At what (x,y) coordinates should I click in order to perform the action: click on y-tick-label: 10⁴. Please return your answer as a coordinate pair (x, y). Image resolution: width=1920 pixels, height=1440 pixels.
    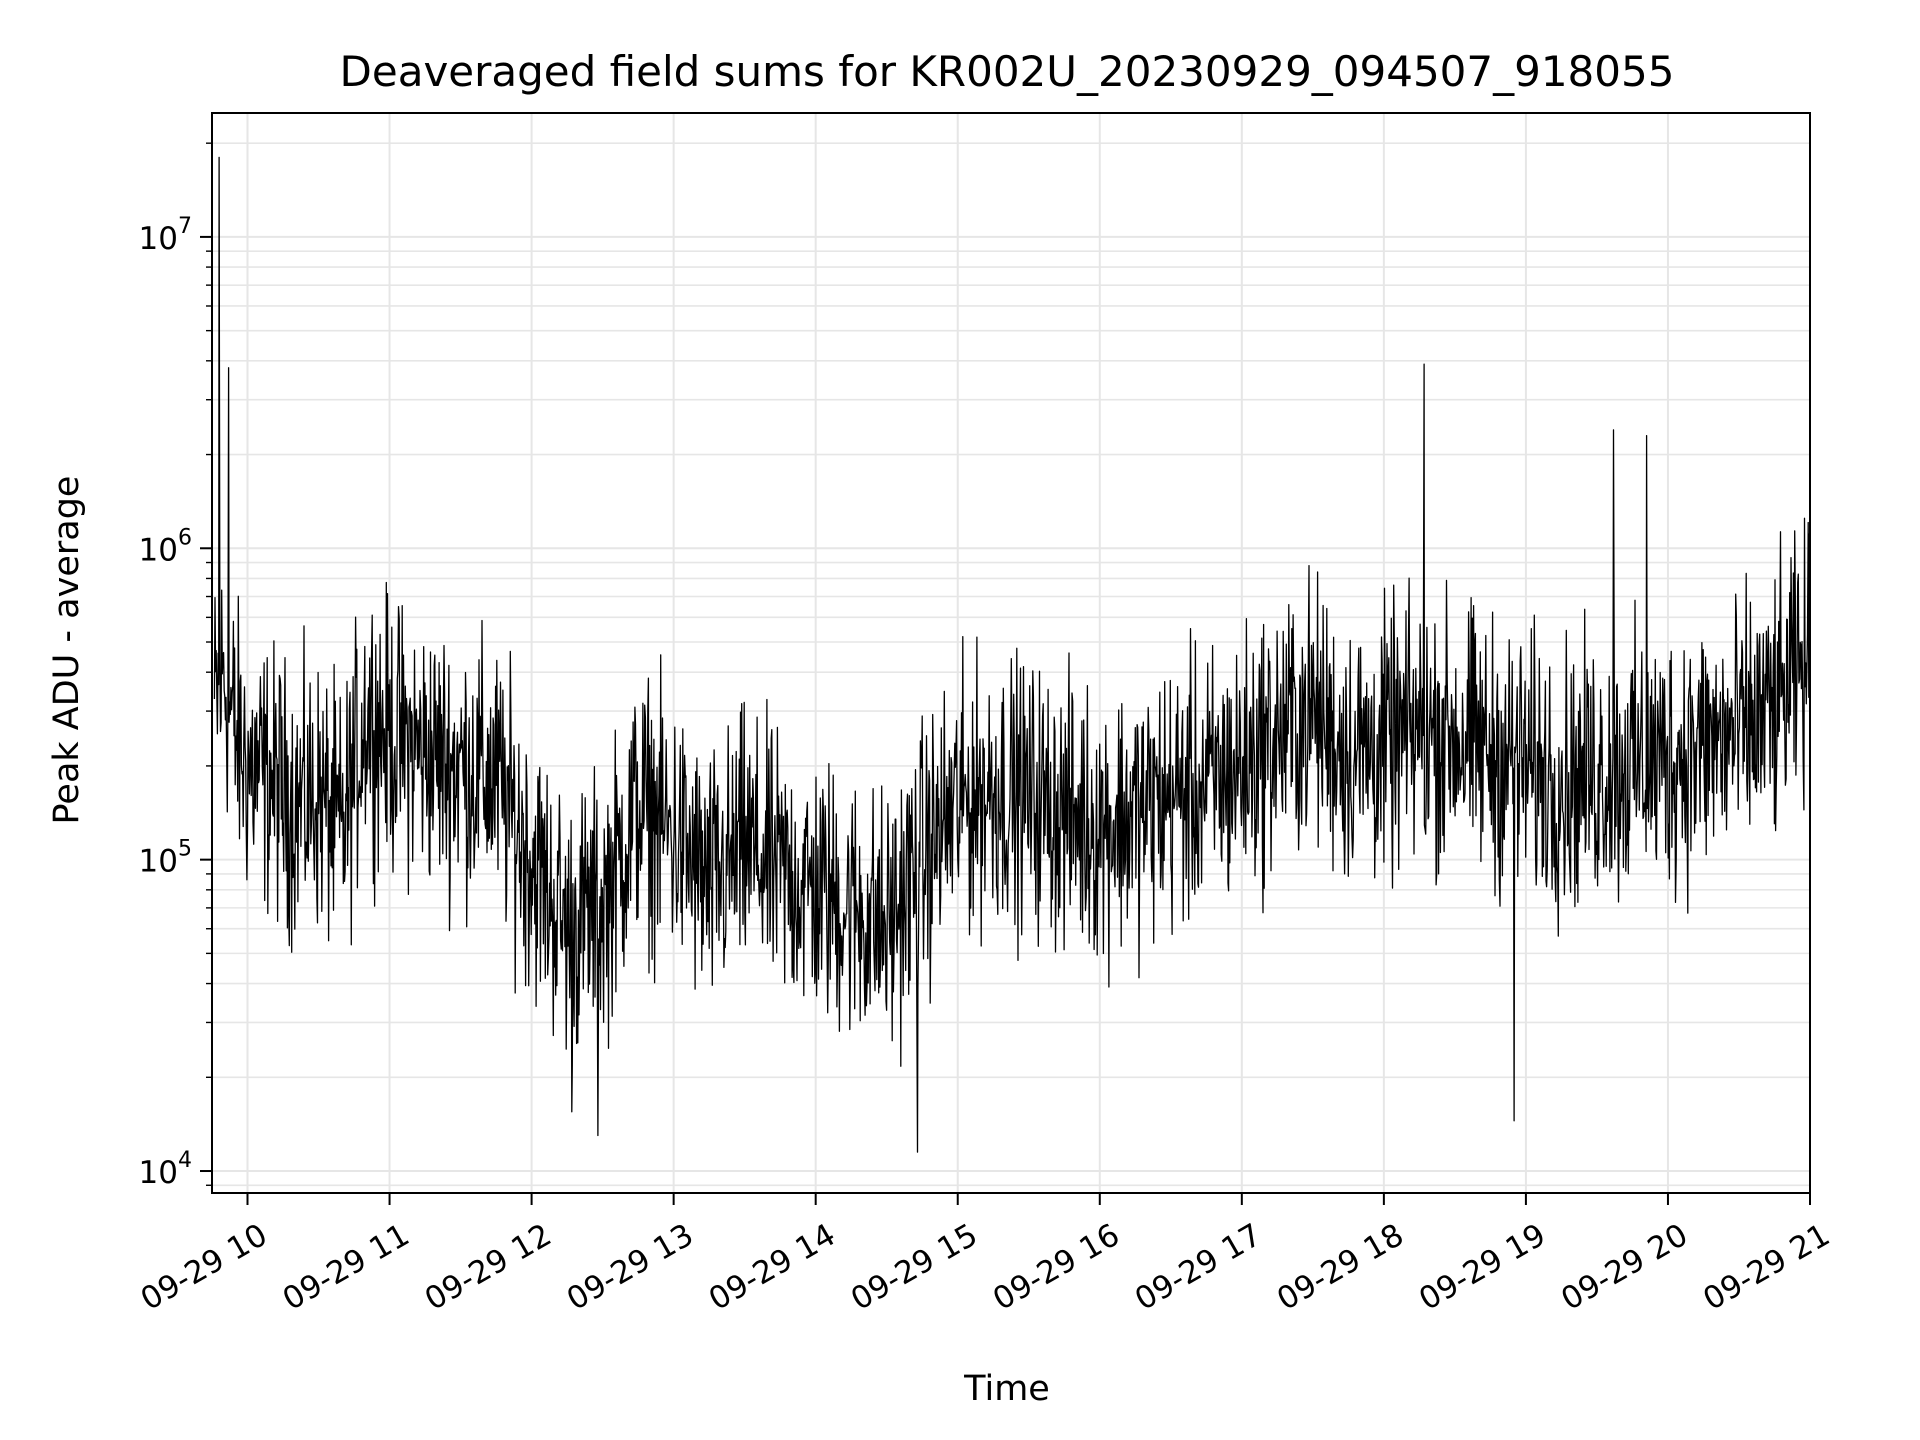
    Looking at the image, I should click on (165, 1169).